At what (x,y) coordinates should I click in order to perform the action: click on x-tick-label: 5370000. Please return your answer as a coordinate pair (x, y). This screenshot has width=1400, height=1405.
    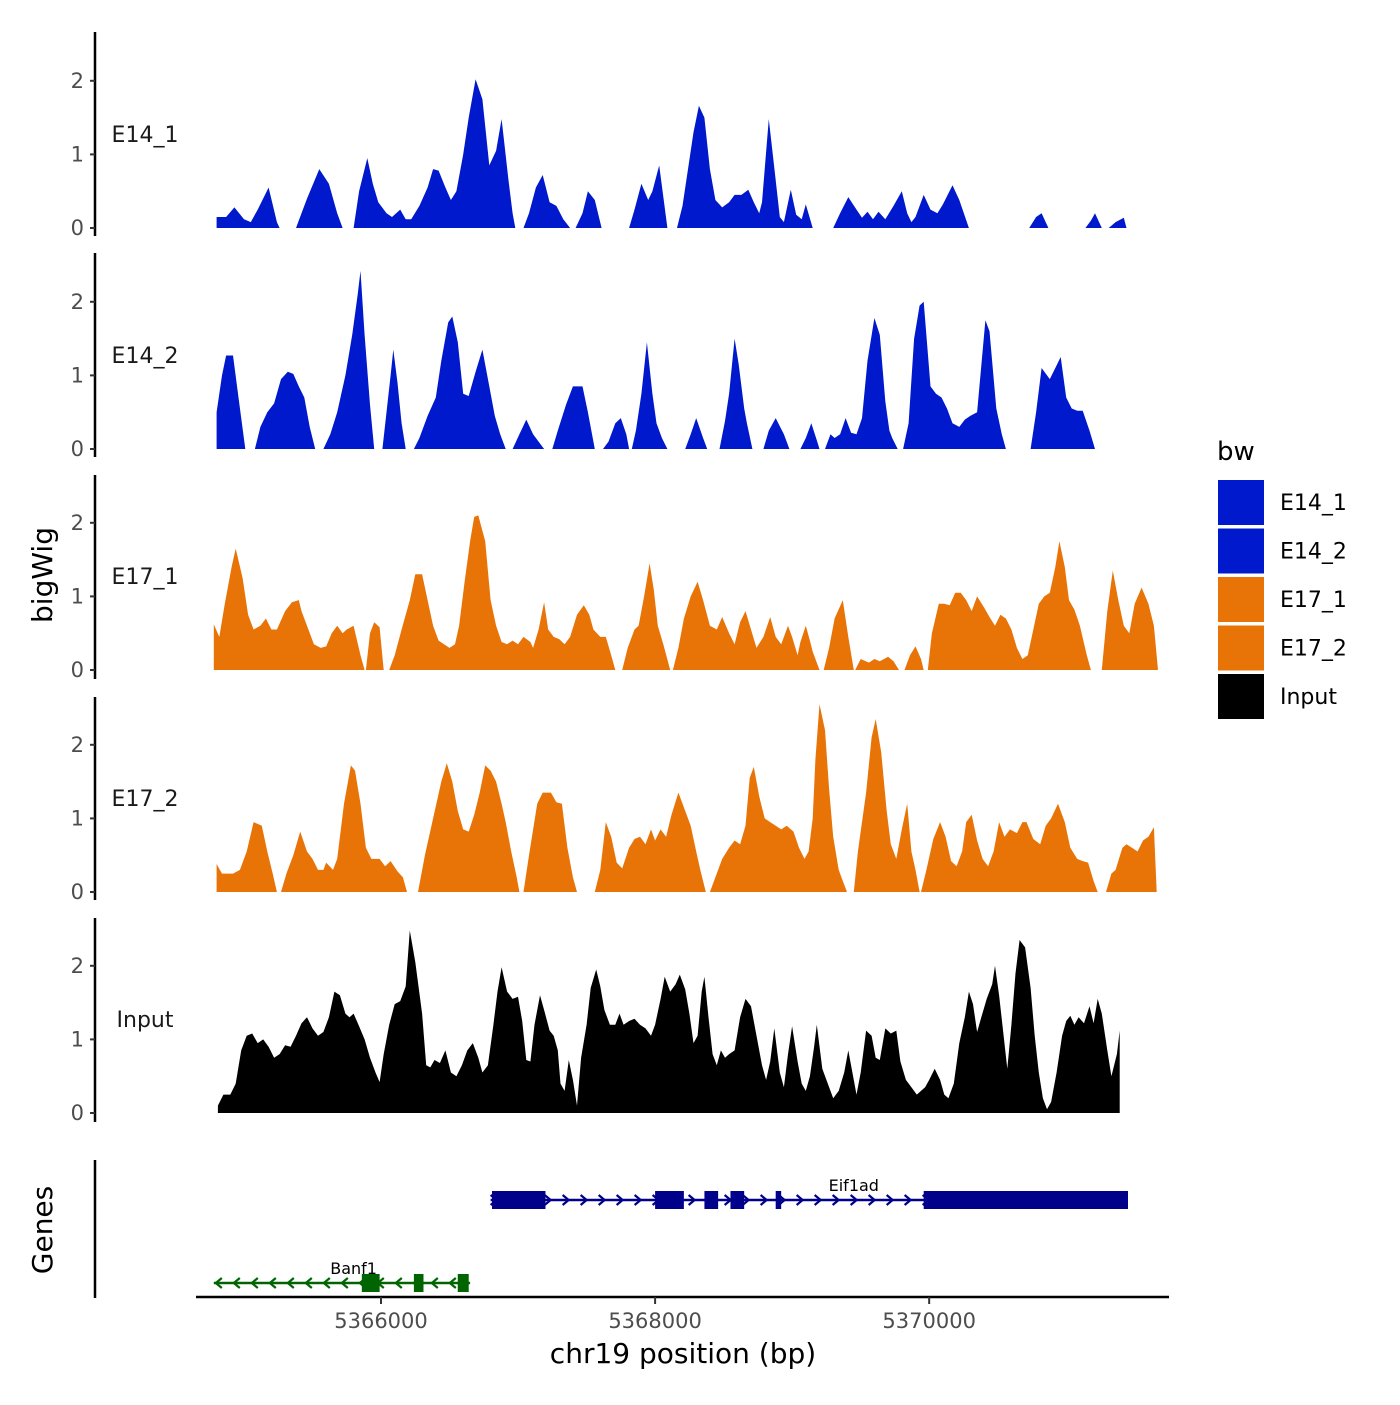
    Looking at the image, I should click on (929, 1321).